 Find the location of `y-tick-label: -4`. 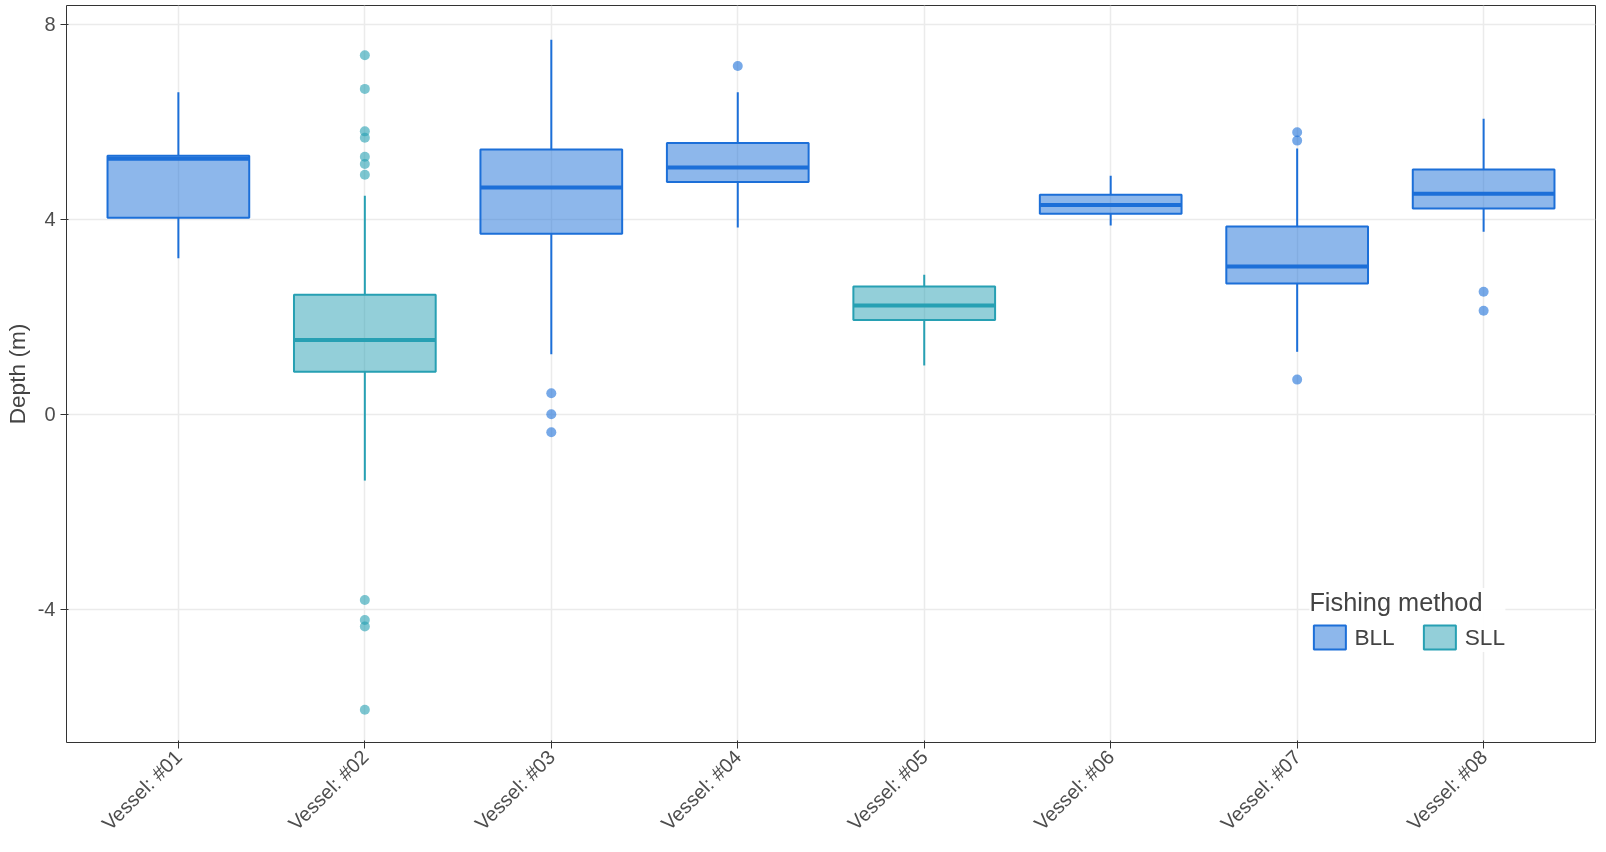

y-tick-label: -4 is located at coordinates (46, 609).